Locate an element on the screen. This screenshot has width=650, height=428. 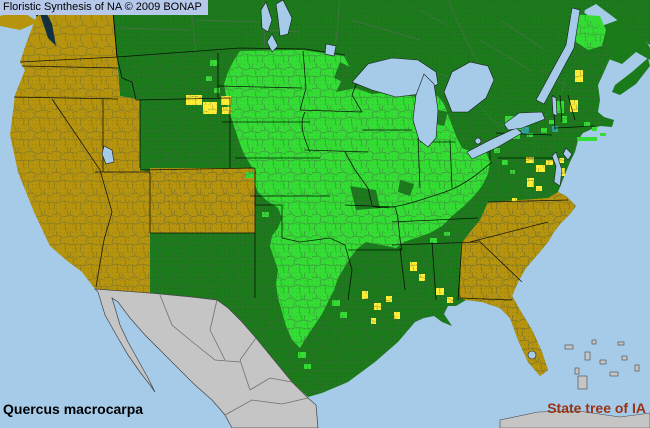
lake-superior is located at coordinates (395, 77).